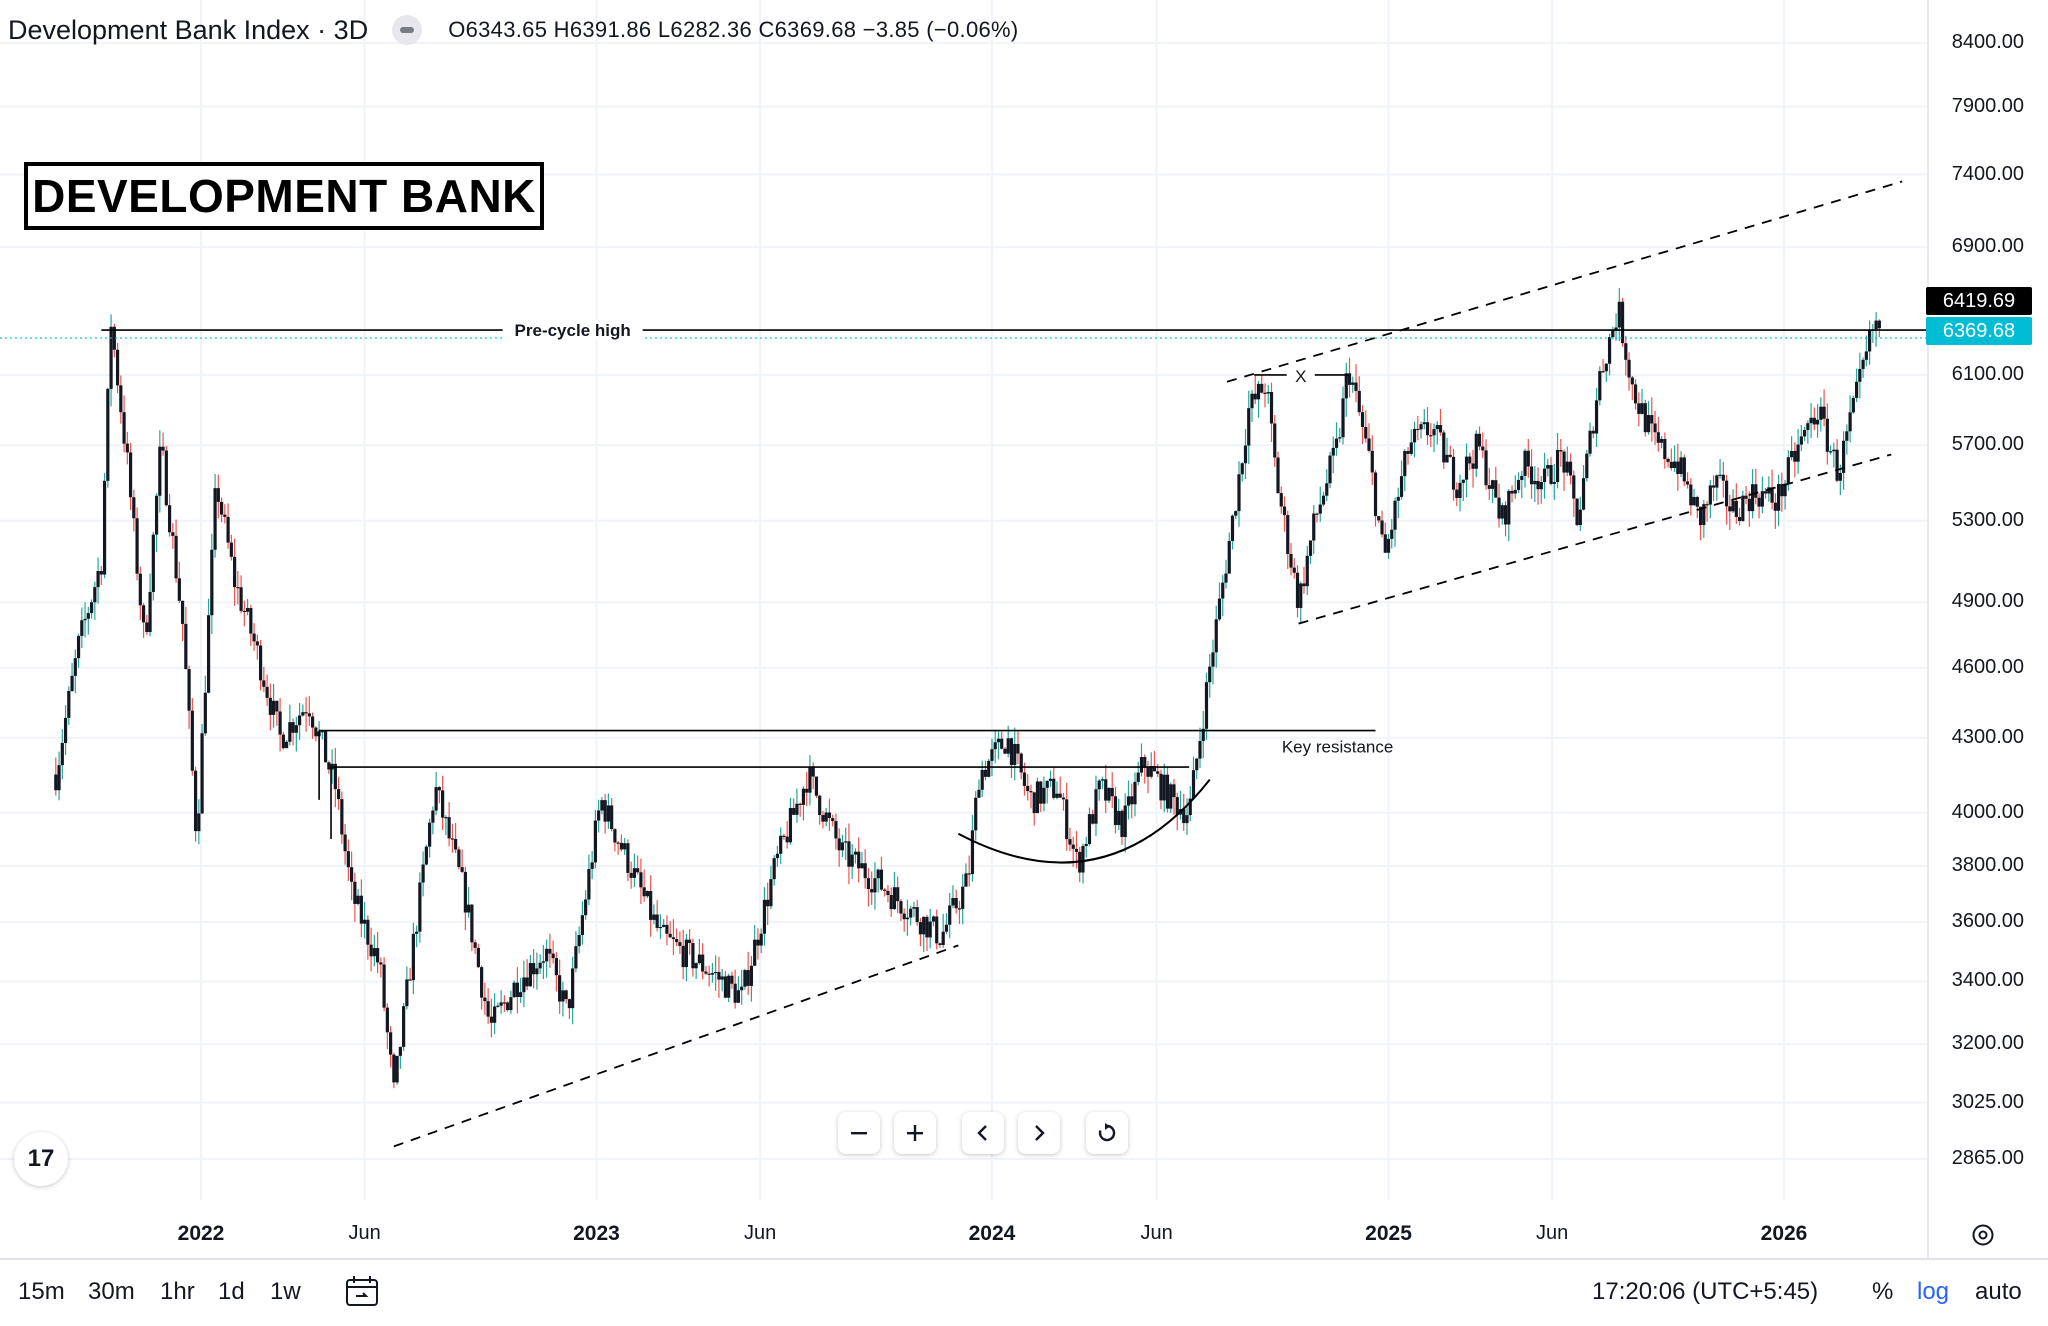 The height and width of the screenshot is (1326, 2048). Describe the element at coordinates (1883, 1291) in the screenshot. I see `percent-scale-toggle: %` at that location.